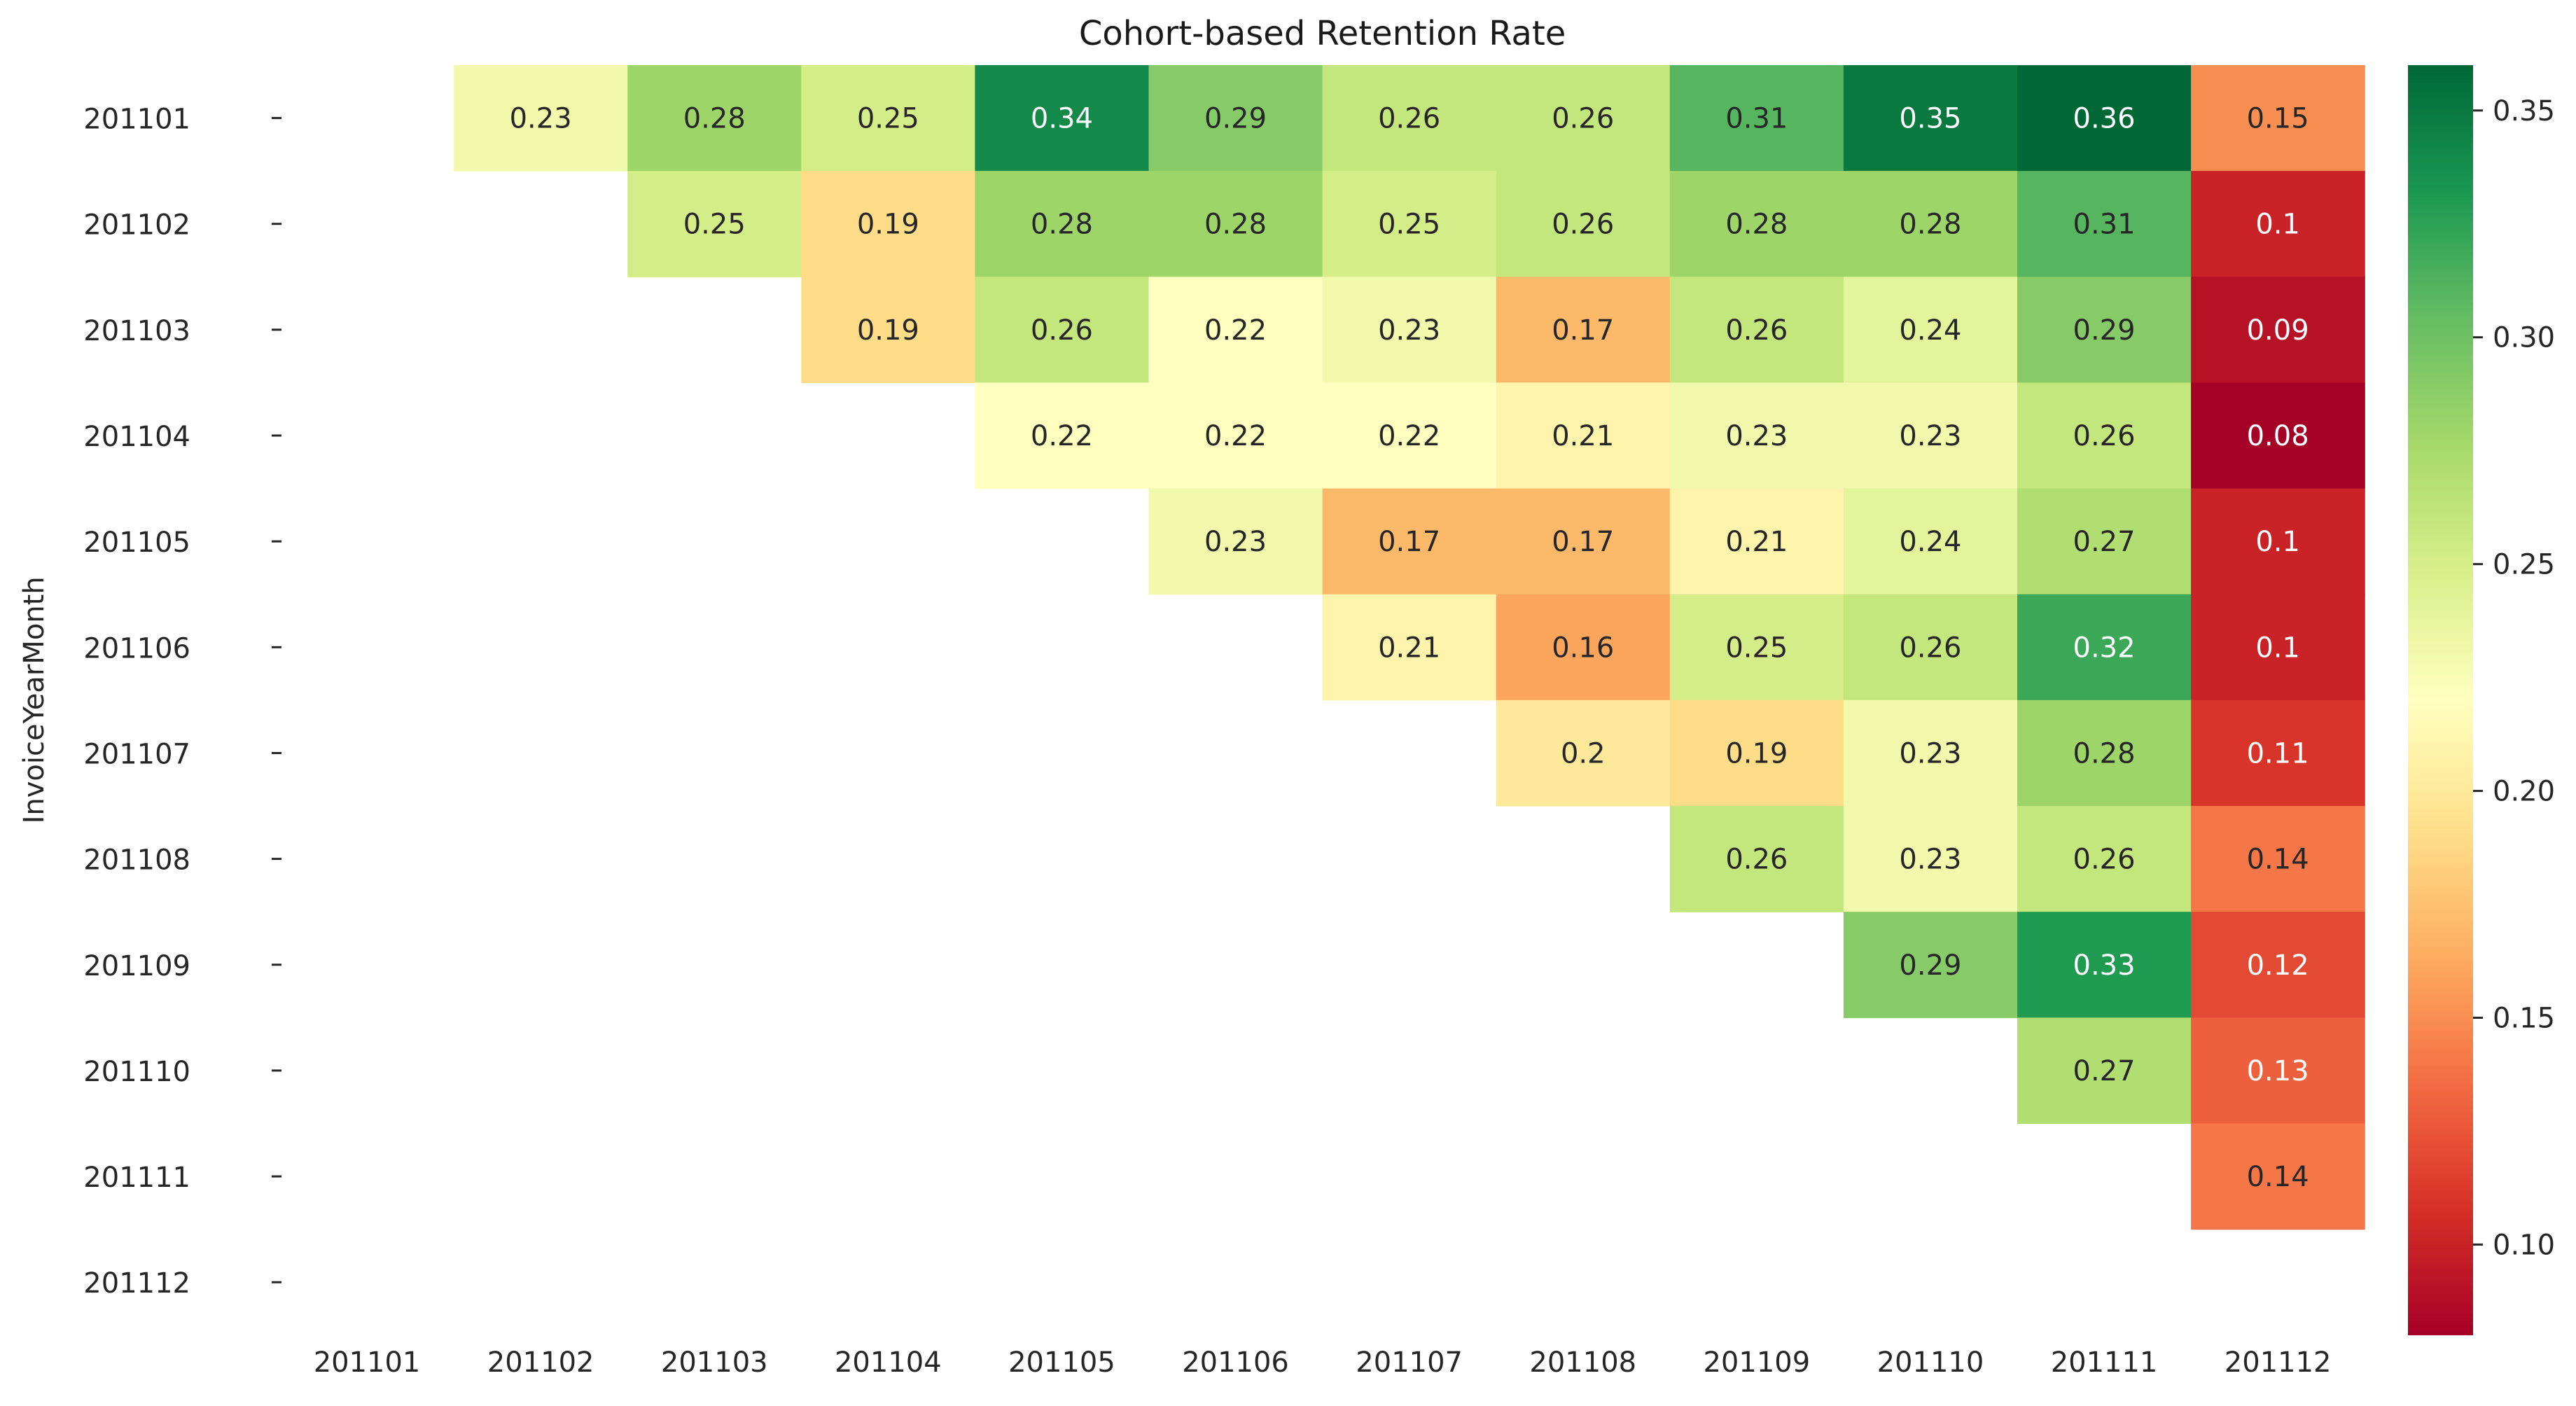 This screenshot has height=1406, width=2576. I want to click on y-tick-label: 201108, so click(136, 861).